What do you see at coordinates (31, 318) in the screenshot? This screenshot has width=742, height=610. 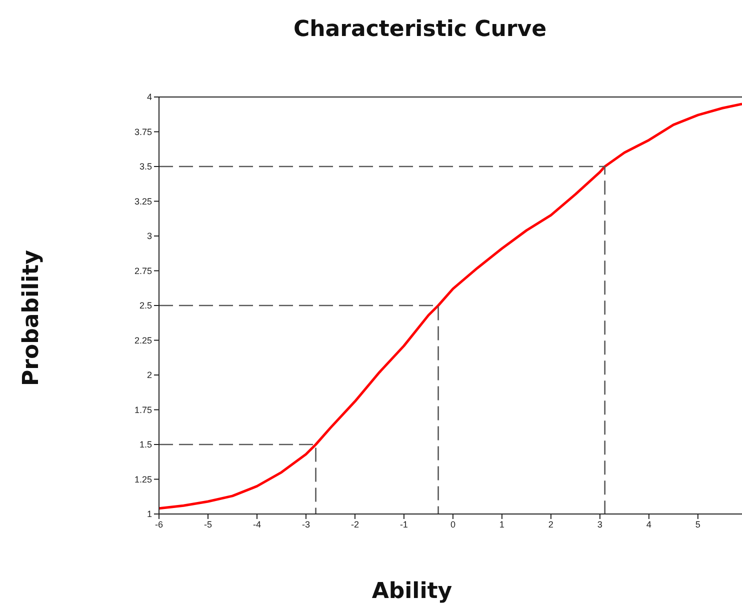 I see `y-axis-title: Probability` at bounding box center [31, 318].